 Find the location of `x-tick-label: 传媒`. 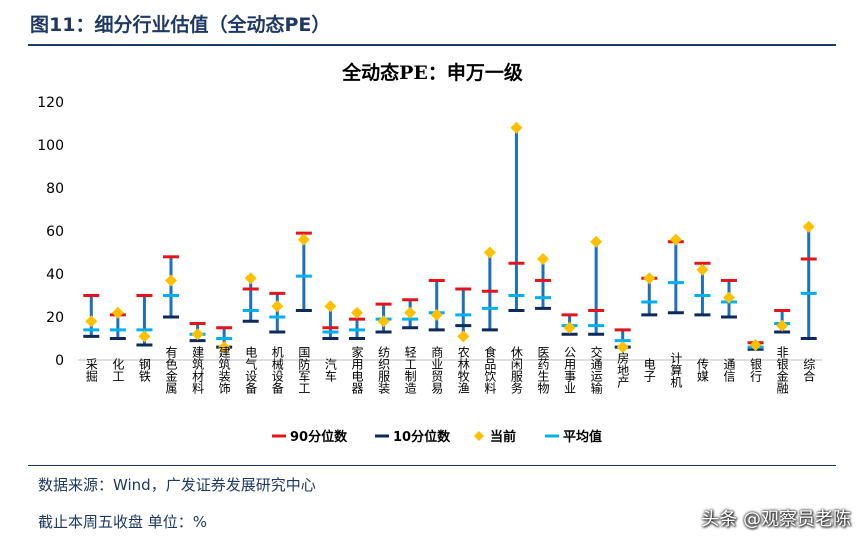

x-tick-label: 传媒 is located at coordinates (702, 369).